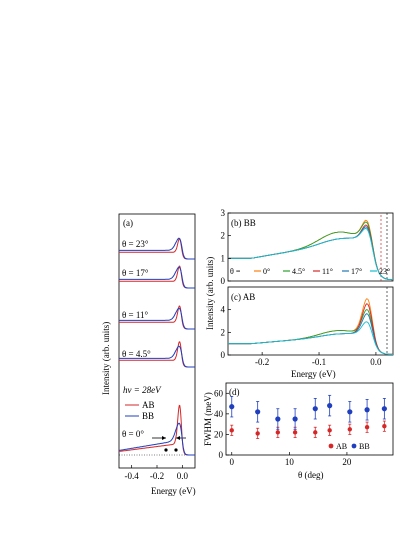  I want to click on panel-d-ytick-label: 60, so click(219, 393).